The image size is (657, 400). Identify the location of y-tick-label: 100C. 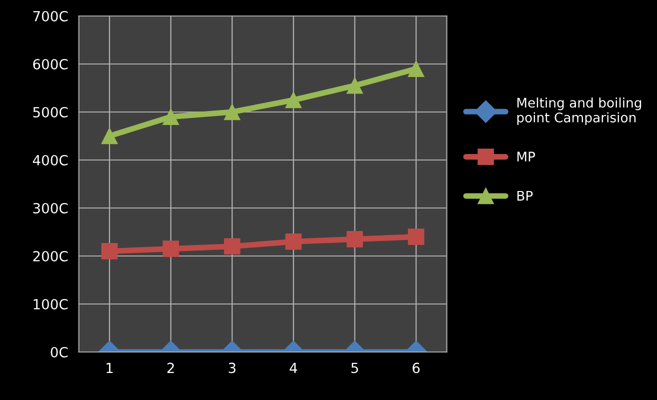
(51, 304).